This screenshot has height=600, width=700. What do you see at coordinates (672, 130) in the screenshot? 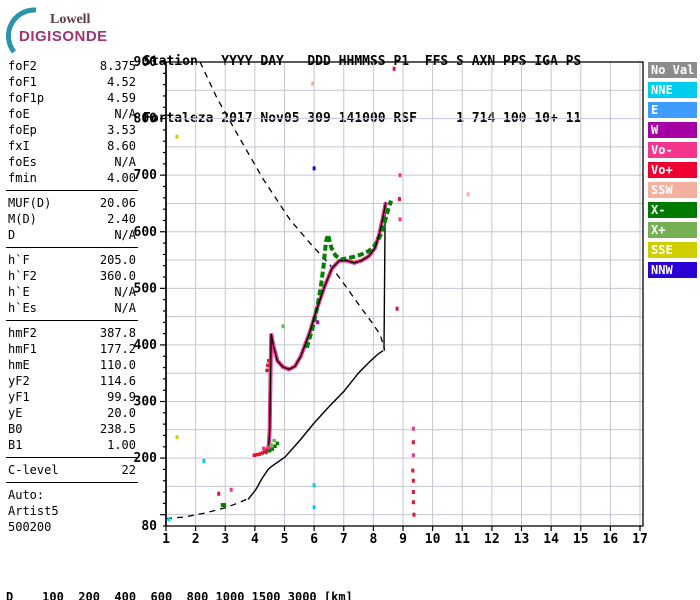
I see `legend-item-w: W` at bounding box center [672, 130].